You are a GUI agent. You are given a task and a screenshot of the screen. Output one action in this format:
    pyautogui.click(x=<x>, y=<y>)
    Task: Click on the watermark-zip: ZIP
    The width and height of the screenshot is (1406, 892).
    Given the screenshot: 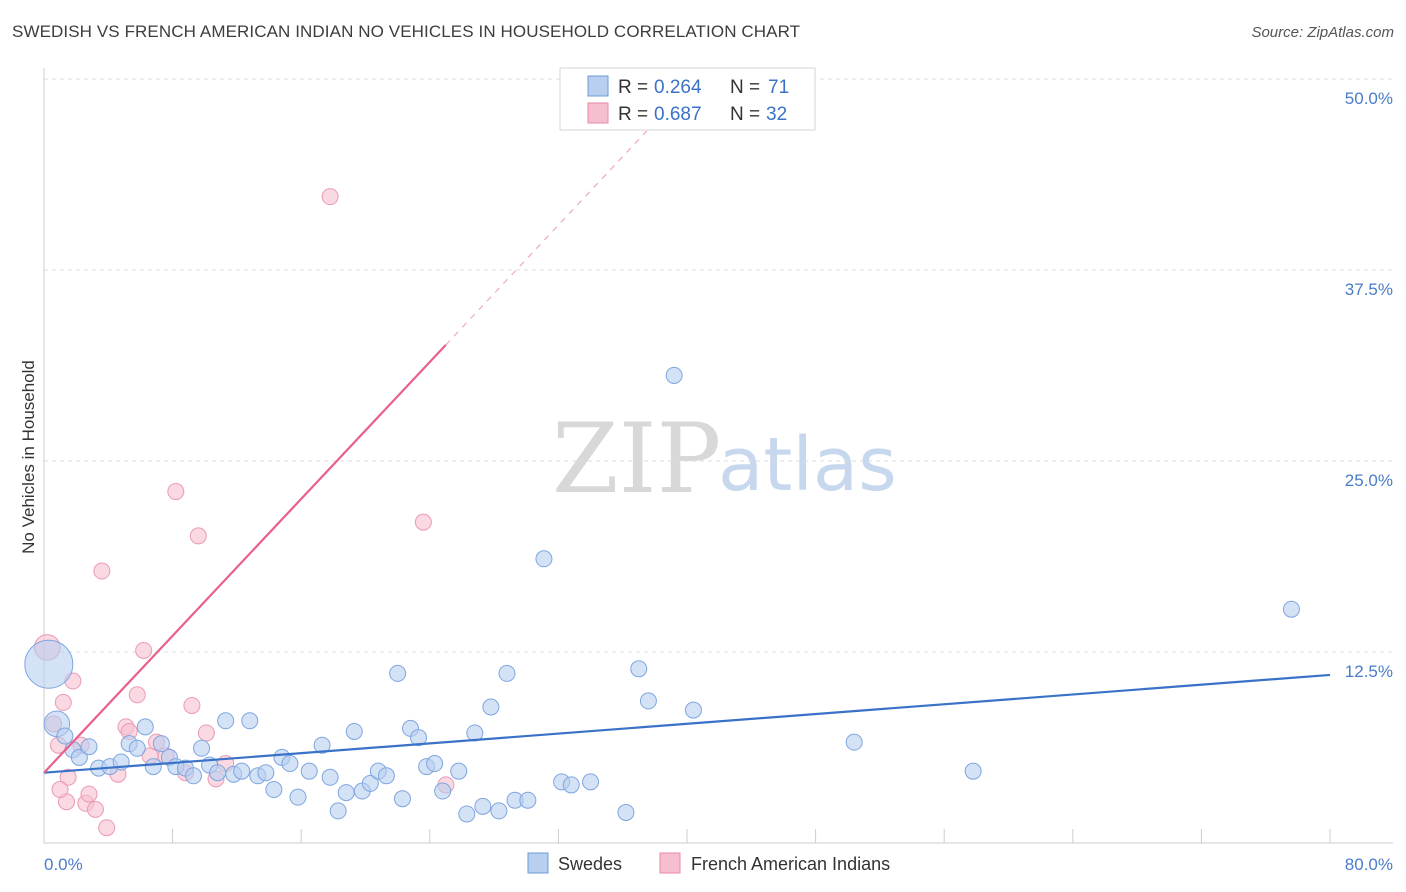 What is the action you would take?
    pyautogui.click(x=636, y=459)
    